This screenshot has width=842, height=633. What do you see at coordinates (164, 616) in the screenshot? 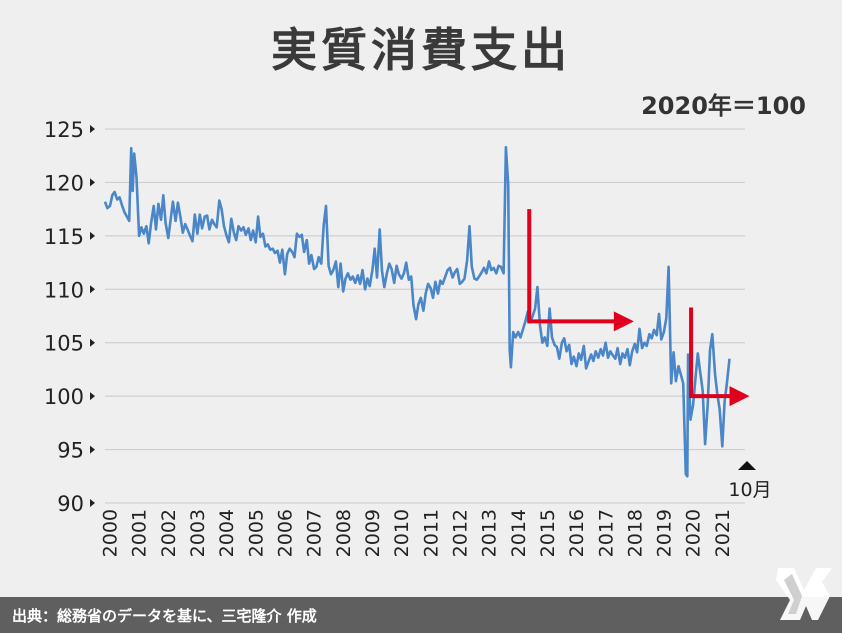
I see `source-text: 出典：総務省のデータを基に、三宅隆介 作成` at bounding box center [164, 616].